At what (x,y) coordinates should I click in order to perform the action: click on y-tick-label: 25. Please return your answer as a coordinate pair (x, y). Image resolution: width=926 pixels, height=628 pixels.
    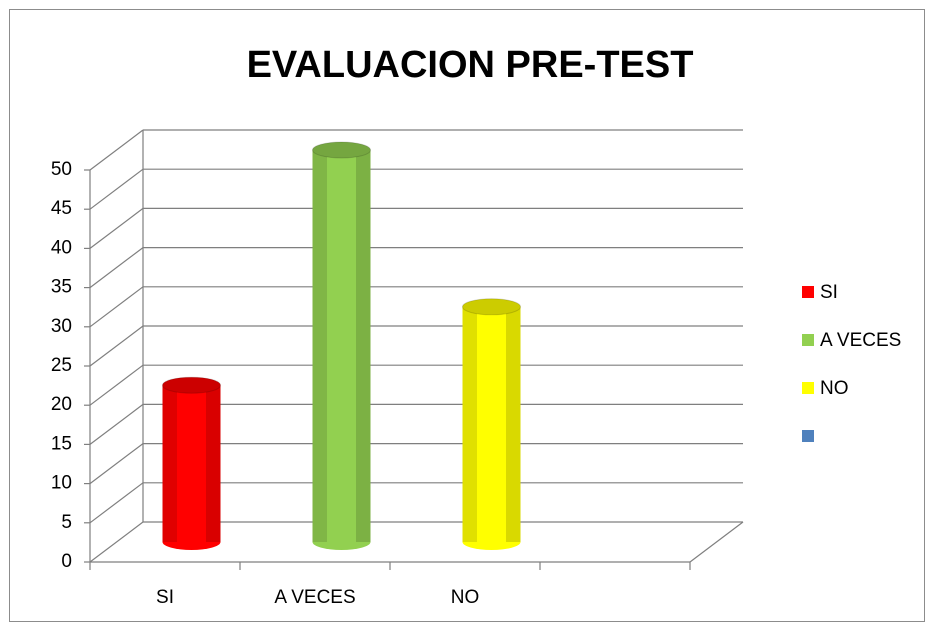
    Looking at the image, I should click on (61, 365).